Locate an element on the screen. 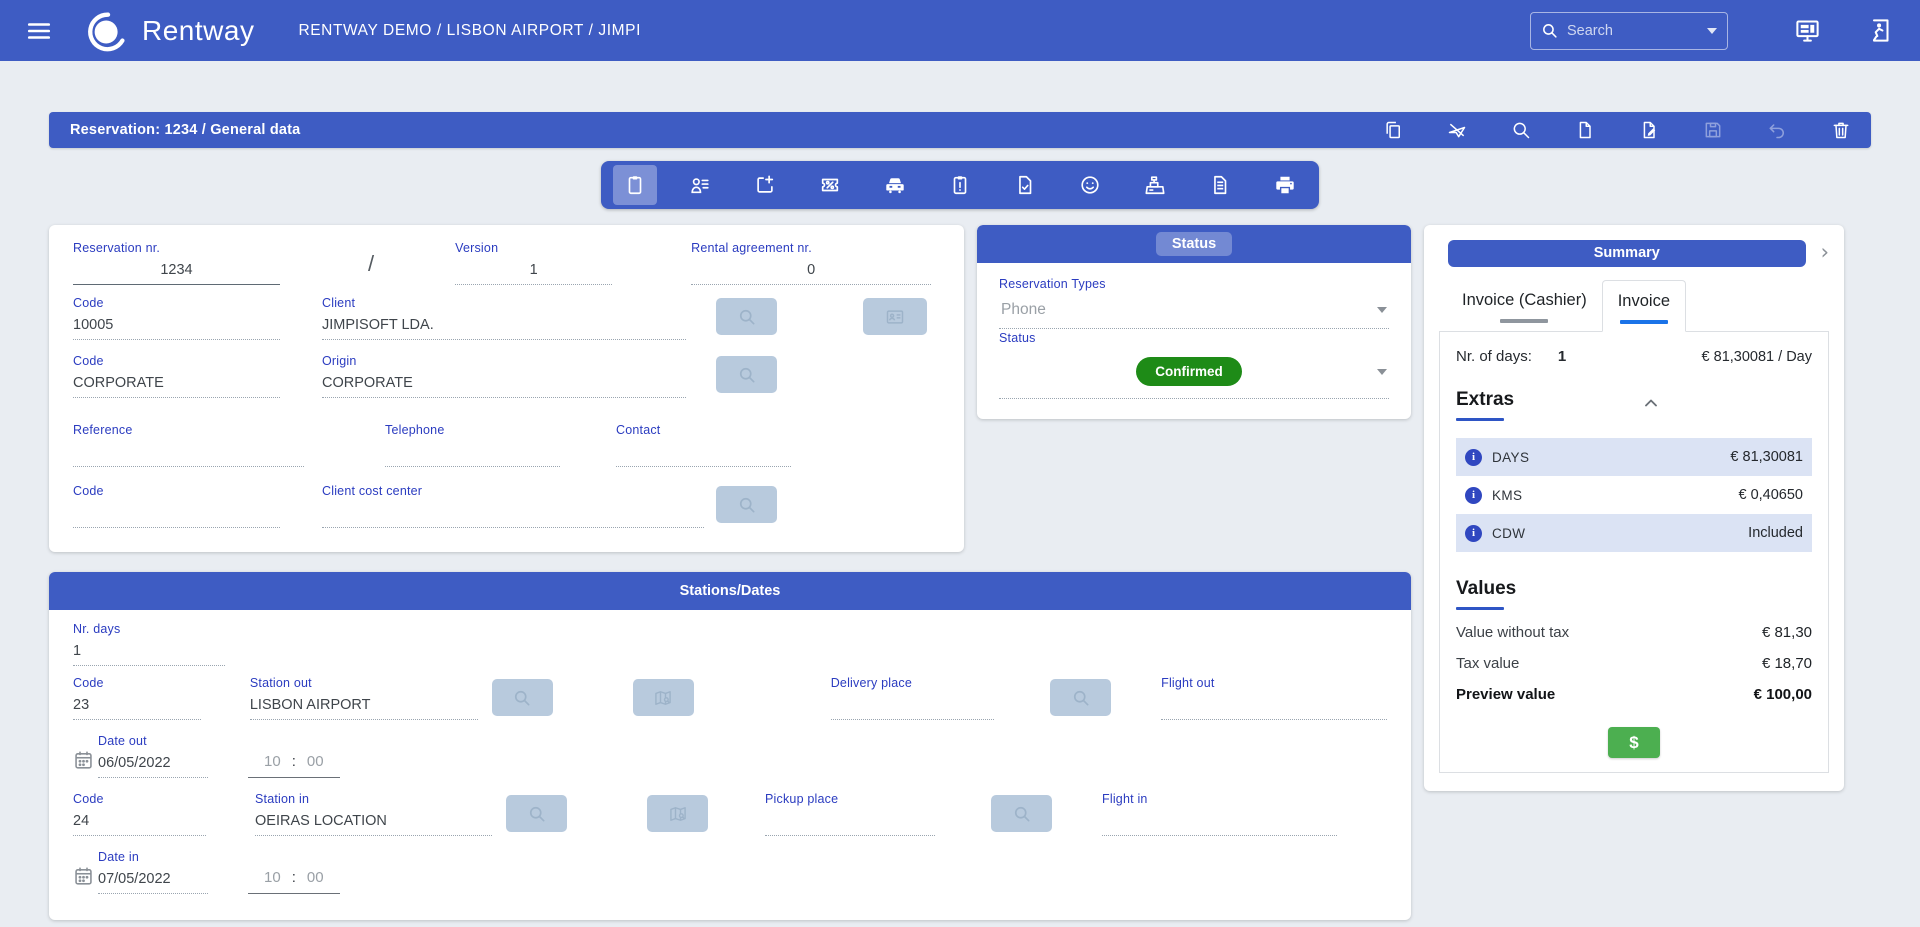 This screenshot has width=1920, height=927. new-document-icon is located at coordinates (1585, 130).